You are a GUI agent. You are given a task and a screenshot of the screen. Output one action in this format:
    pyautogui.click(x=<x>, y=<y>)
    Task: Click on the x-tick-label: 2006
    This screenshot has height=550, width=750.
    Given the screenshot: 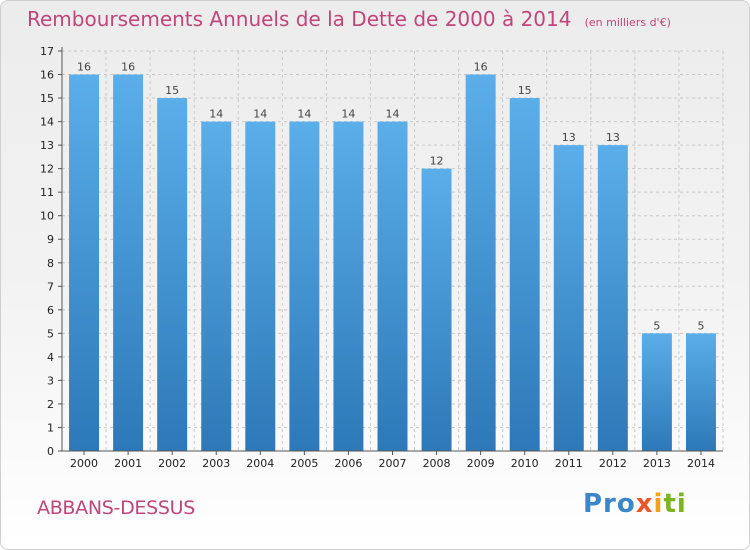 What is the action you would take?
    pyautogui.click(x=348, y=463)
    